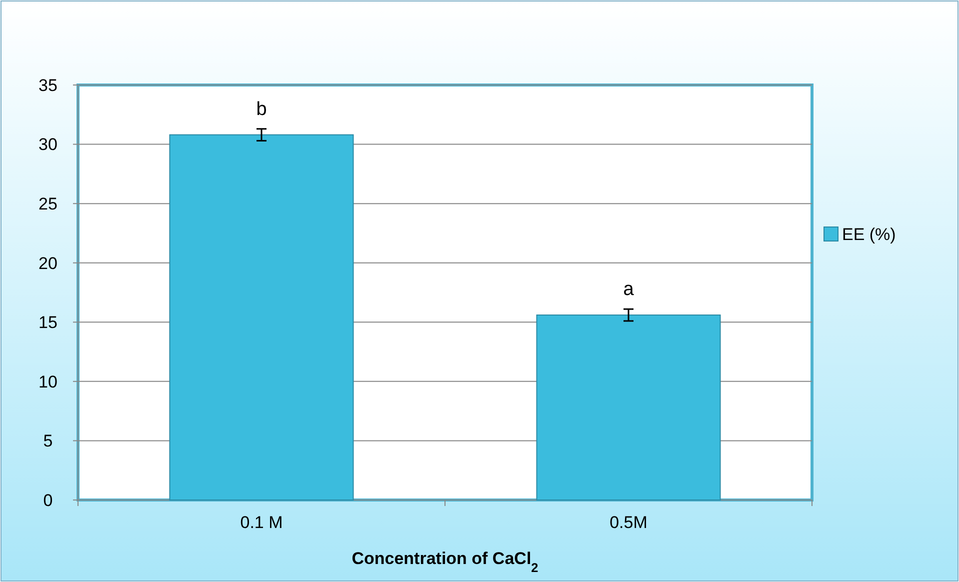 This screenshot has height=582, width=959. Describe the element at coordinates (445, 561) in the screenshot. I see `x-axis-title: Concentration of CaCl$_{2}$` at that location.